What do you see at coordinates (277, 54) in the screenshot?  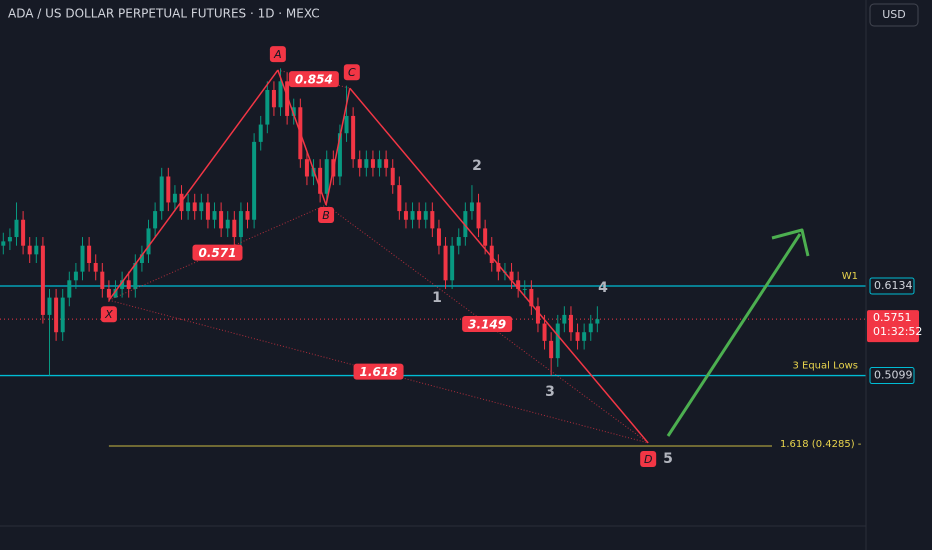 I see `point-label: A` at bounding box center [277, 54].